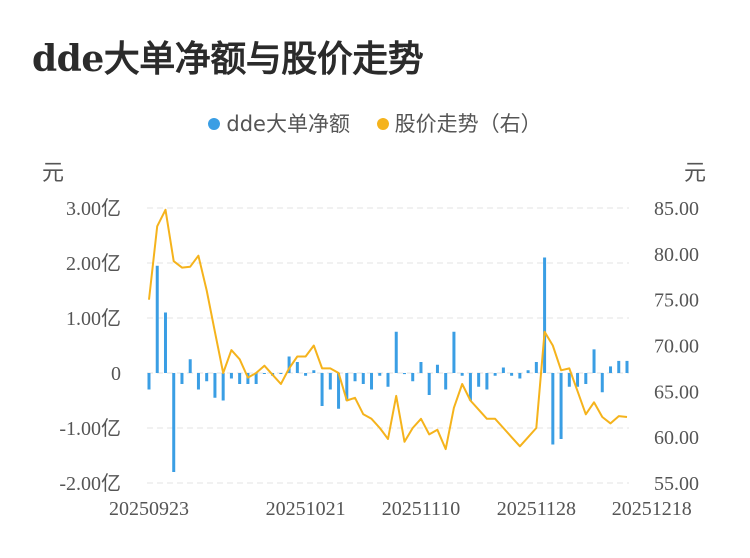  I want to click on x-tick-label: 20251021, so click(306, 509).